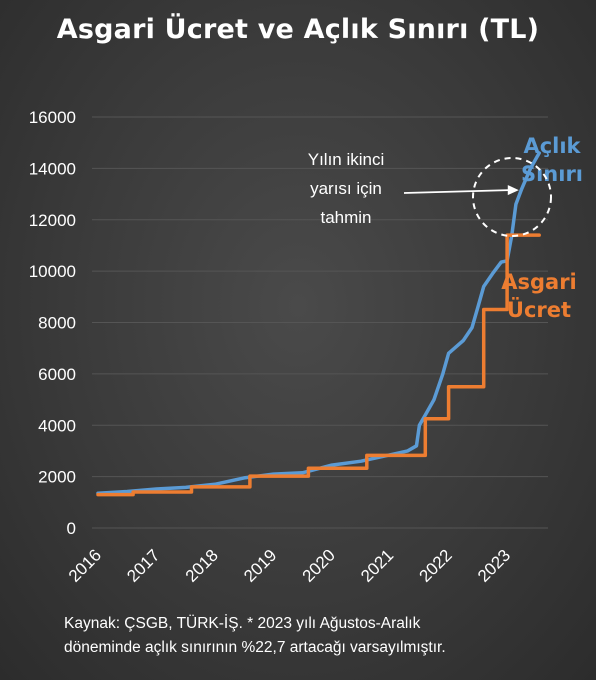  What do you see at coordinates (52, 168) in the screenshot?
I see `y-tick-label: 14000` at bounding box center [52, 168].